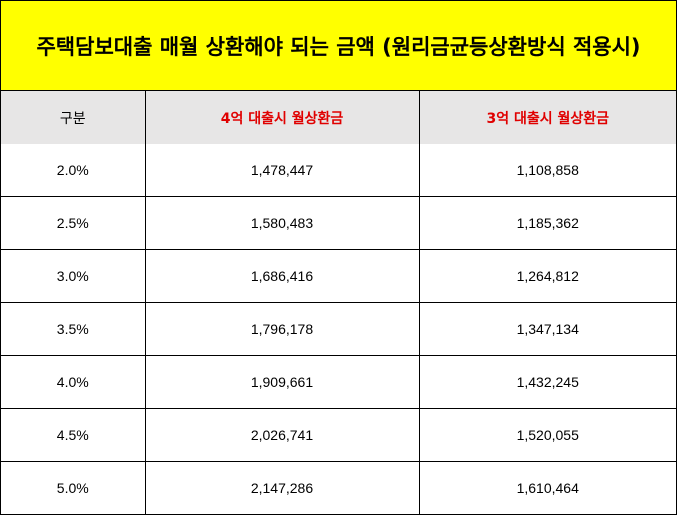 The width and height of the screenshot is (678, 516). I want to click on table-row: 4.5% 2,026,741 1,520,055, so click(338, 435).